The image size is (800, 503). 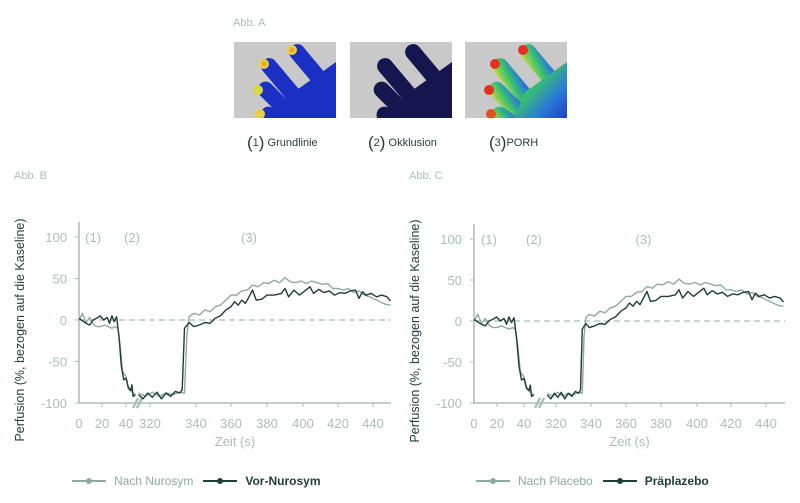 I want to click on legend-label: Nach Nurosym, so click(x=154, y=481).